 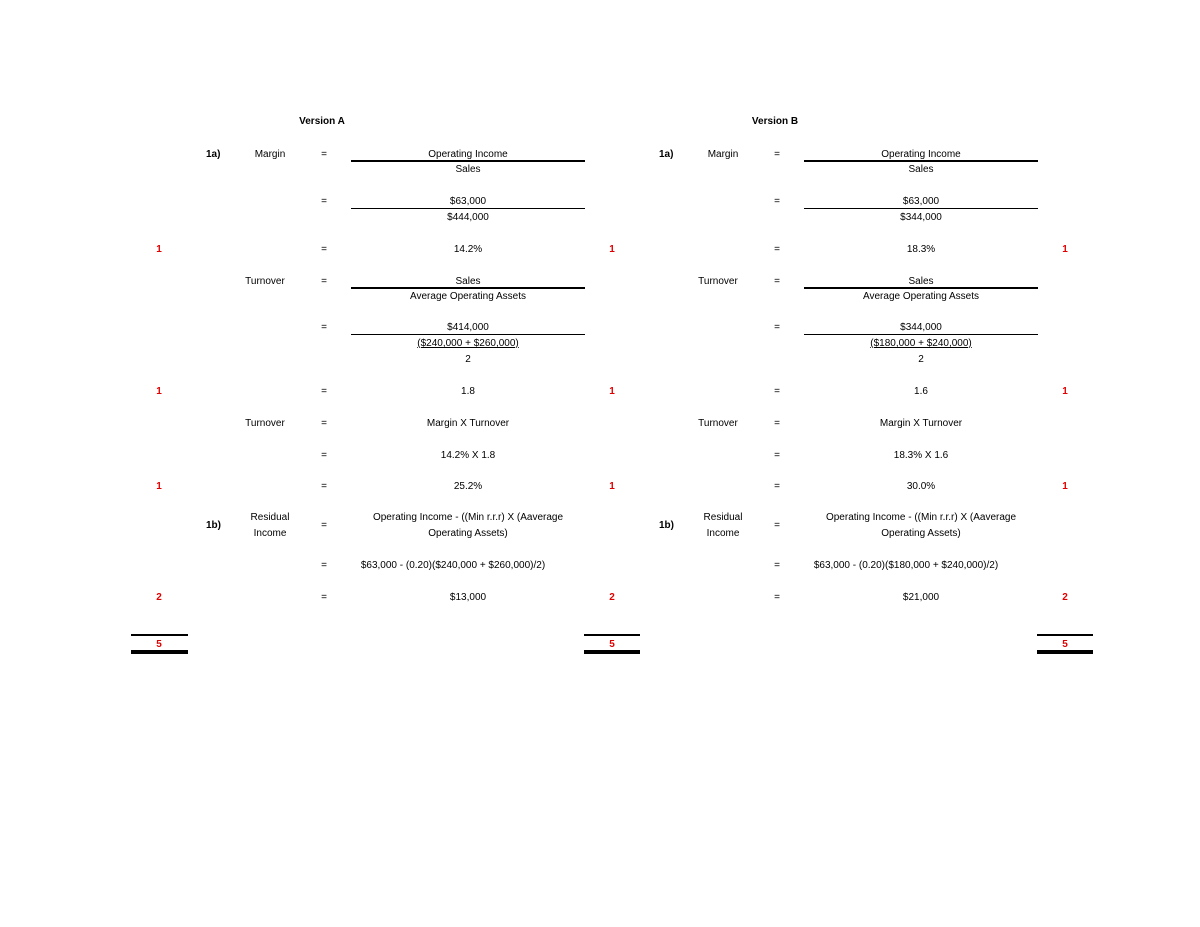 What do you see at coordinates (921, 455) in the screenshot?
I see `roi-substitution: 18.3% X 1.6` at bounding box center [921, 455].